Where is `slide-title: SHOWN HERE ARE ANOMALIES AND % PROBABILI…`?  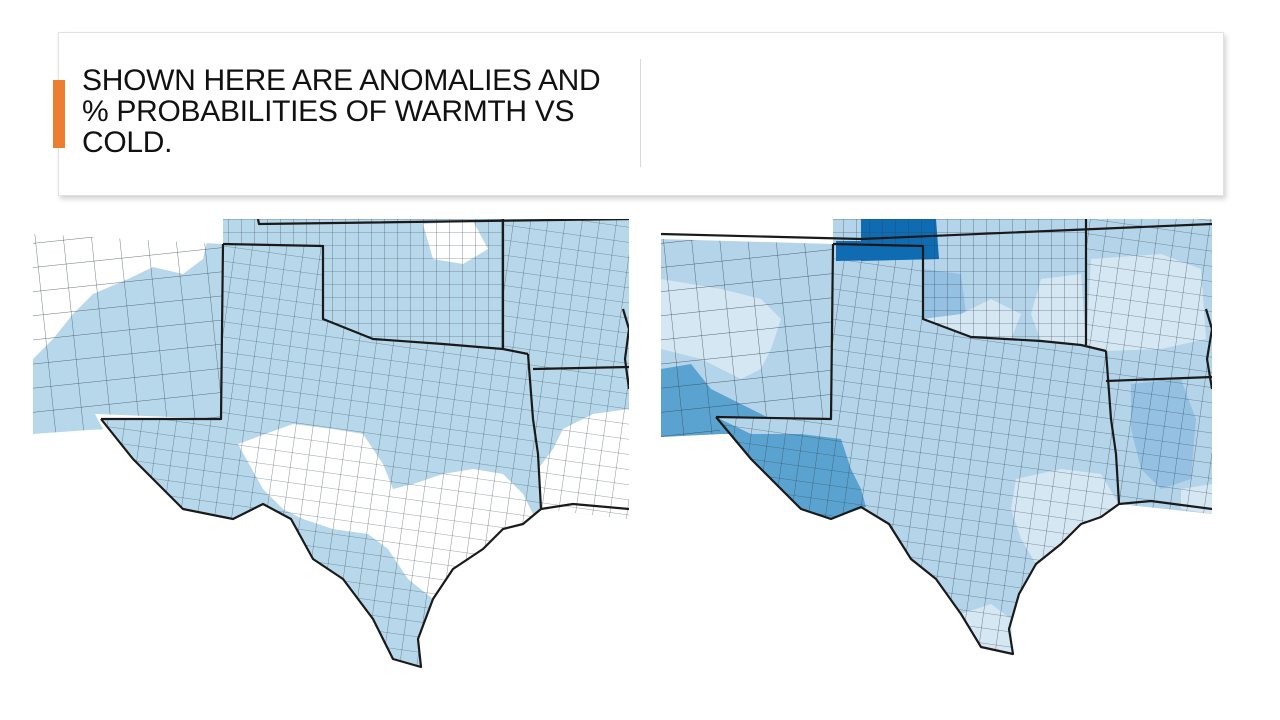 slide-title: SHOWN HERE ARE ANOMALIES AND % PROBABILI… is located at coordinates (341, 111).